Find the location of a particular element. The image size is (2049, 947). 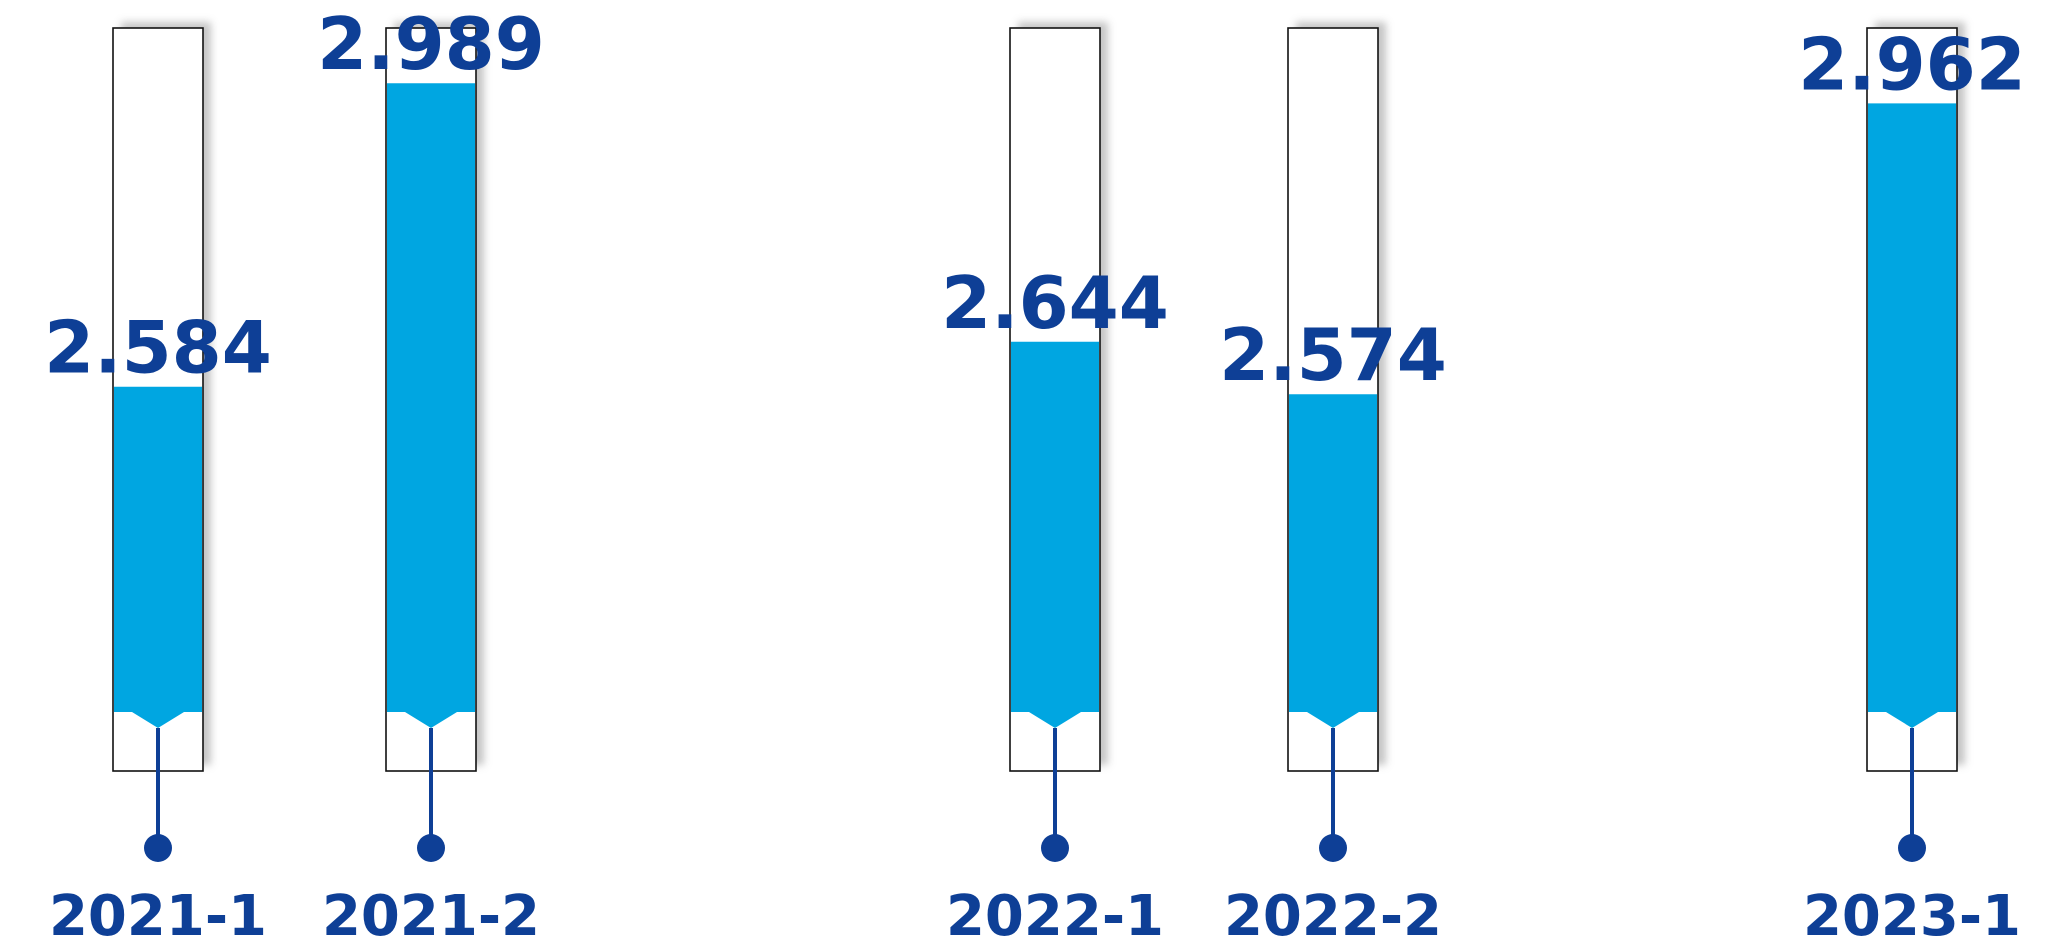

data-label: 2.962 is located at coordinates (1912, 64).